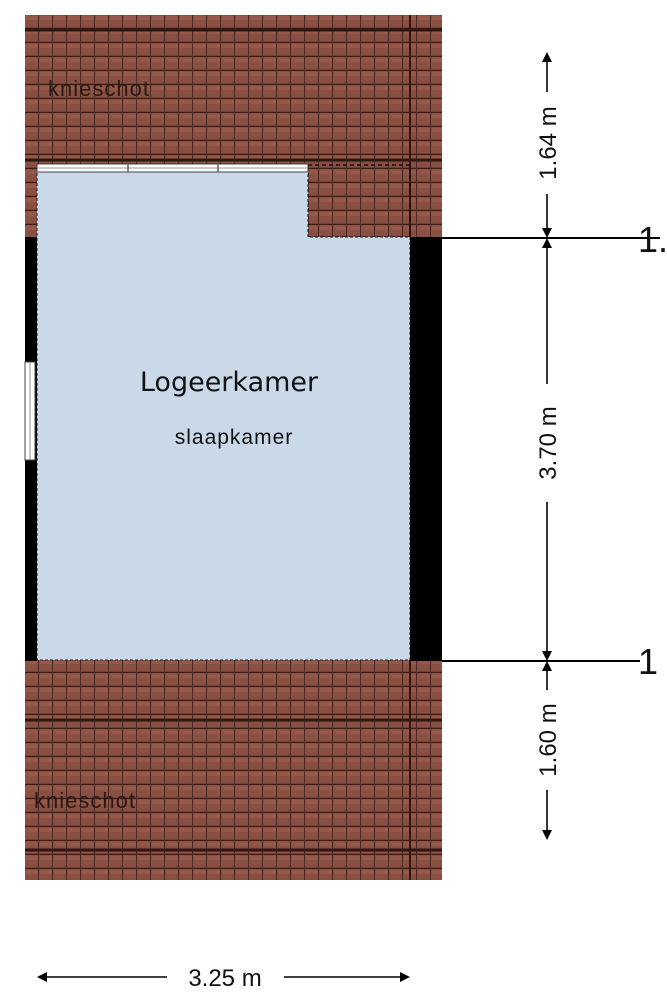 The height and width of the screenshot is (1000, 667). Describe the element at coordinates (85, 800) in the screenshot. I see `roof-label-bottom: knieschot` at that location.